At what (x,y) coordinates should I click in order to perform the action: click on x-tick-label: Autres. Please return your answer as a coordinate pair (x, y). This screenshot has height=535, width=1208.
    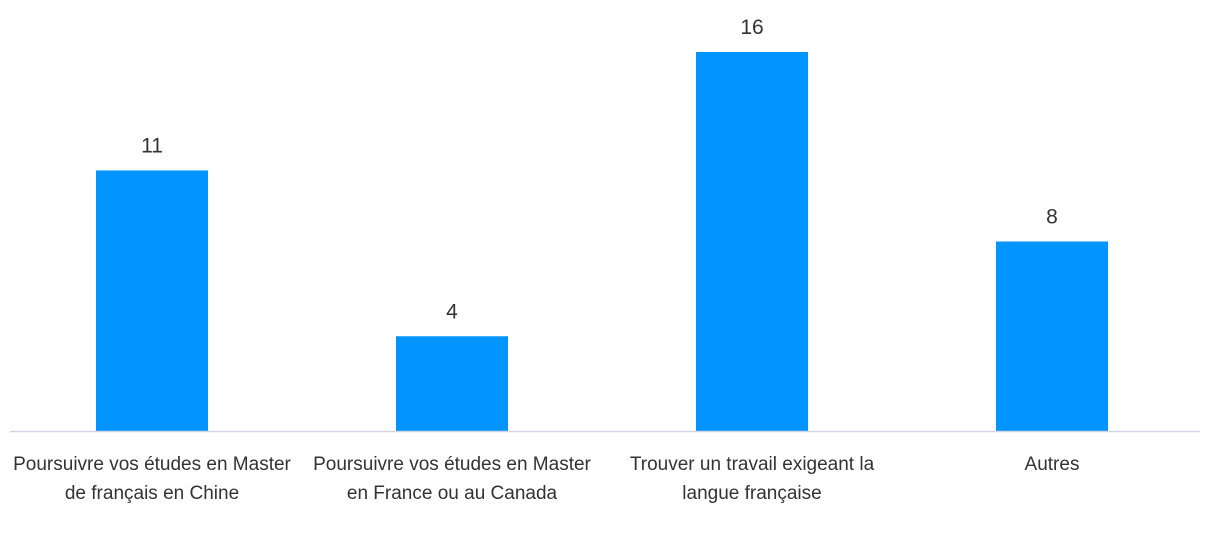
    Looking at the image, I should click on (1052, 464).